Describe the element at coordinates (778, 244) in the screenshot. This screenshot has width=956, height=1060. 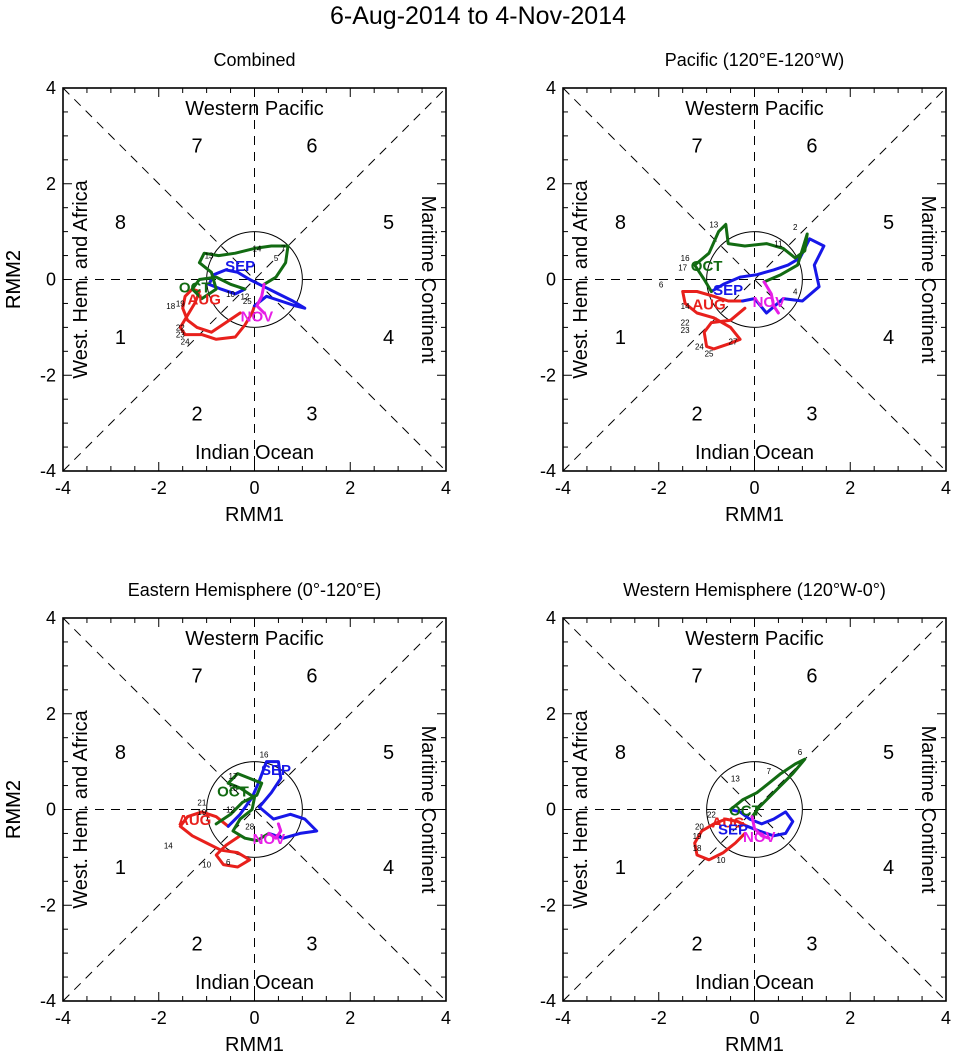
I see `day-label: 11` at that location.